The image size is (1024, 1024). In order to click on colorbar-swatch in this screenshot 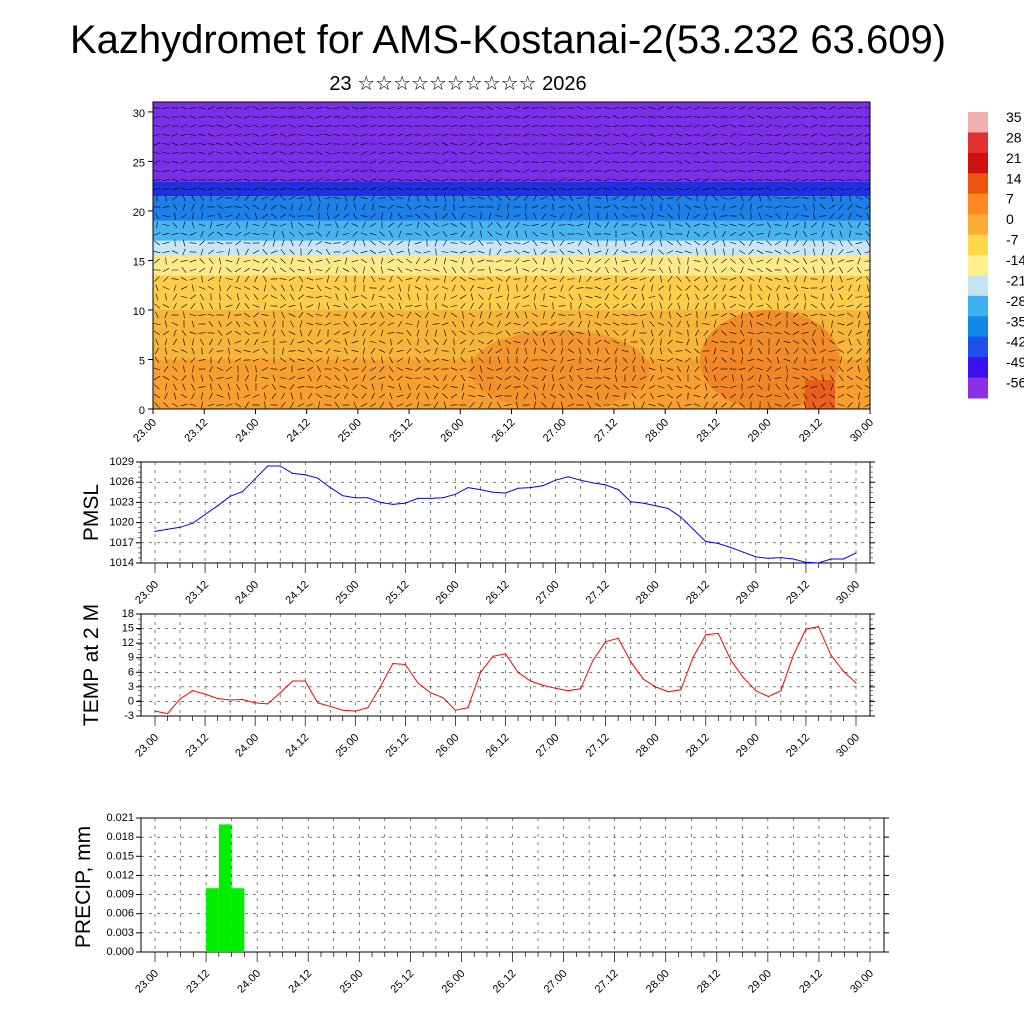, I will do `click(978, 225)`.